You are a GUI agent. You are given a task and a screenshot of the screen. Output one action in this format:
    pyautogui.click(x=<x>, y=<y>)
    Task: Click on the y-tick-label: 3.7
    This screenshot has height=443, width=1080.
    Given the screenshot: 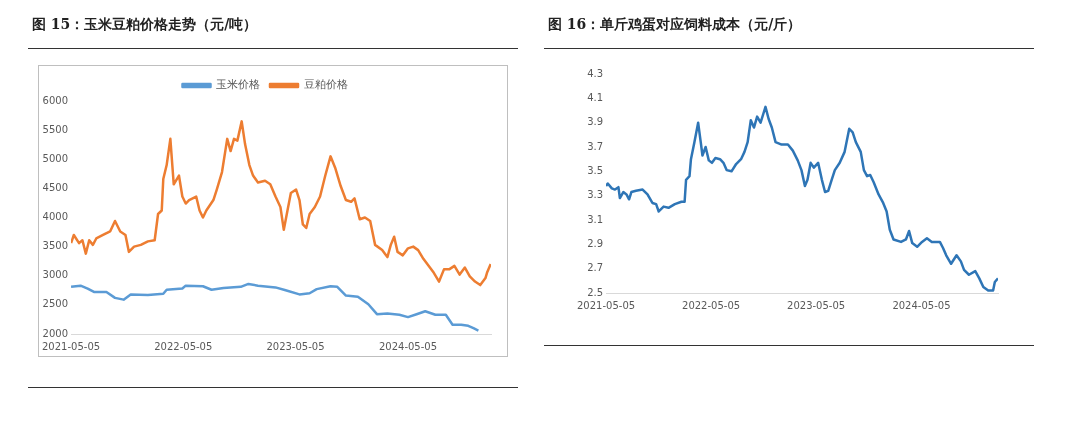 What is the action you would take?
    pyautogui.click(x=595, y=146)
    